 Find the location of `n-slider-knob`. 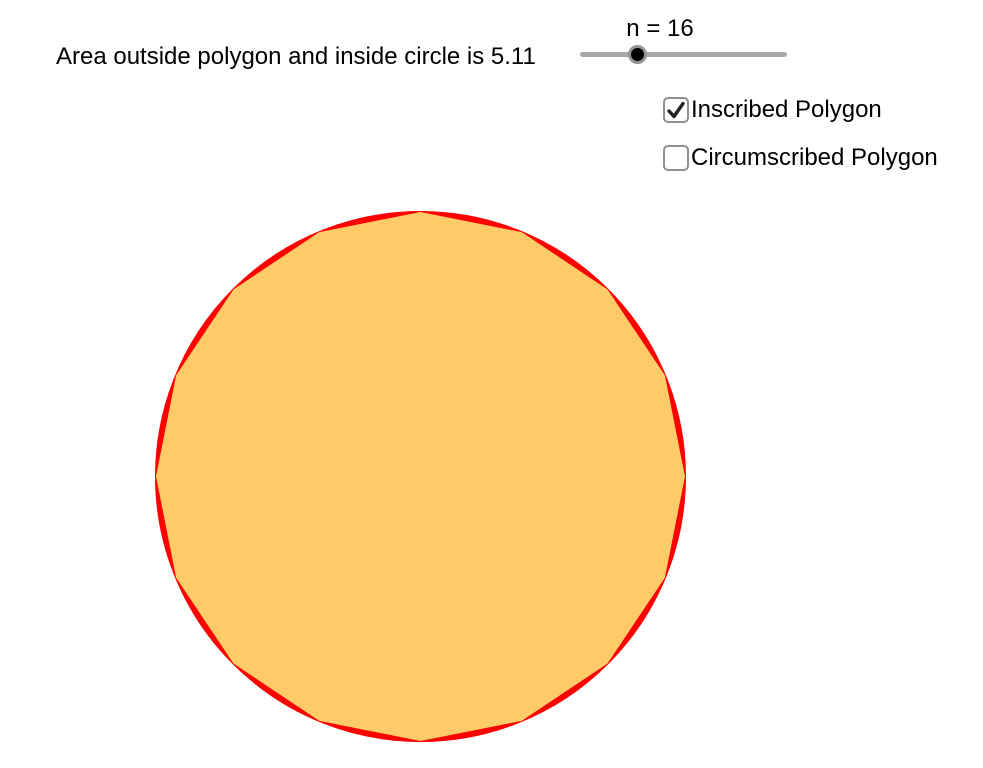

n-slider-knob is located at coordinates (638, 54).